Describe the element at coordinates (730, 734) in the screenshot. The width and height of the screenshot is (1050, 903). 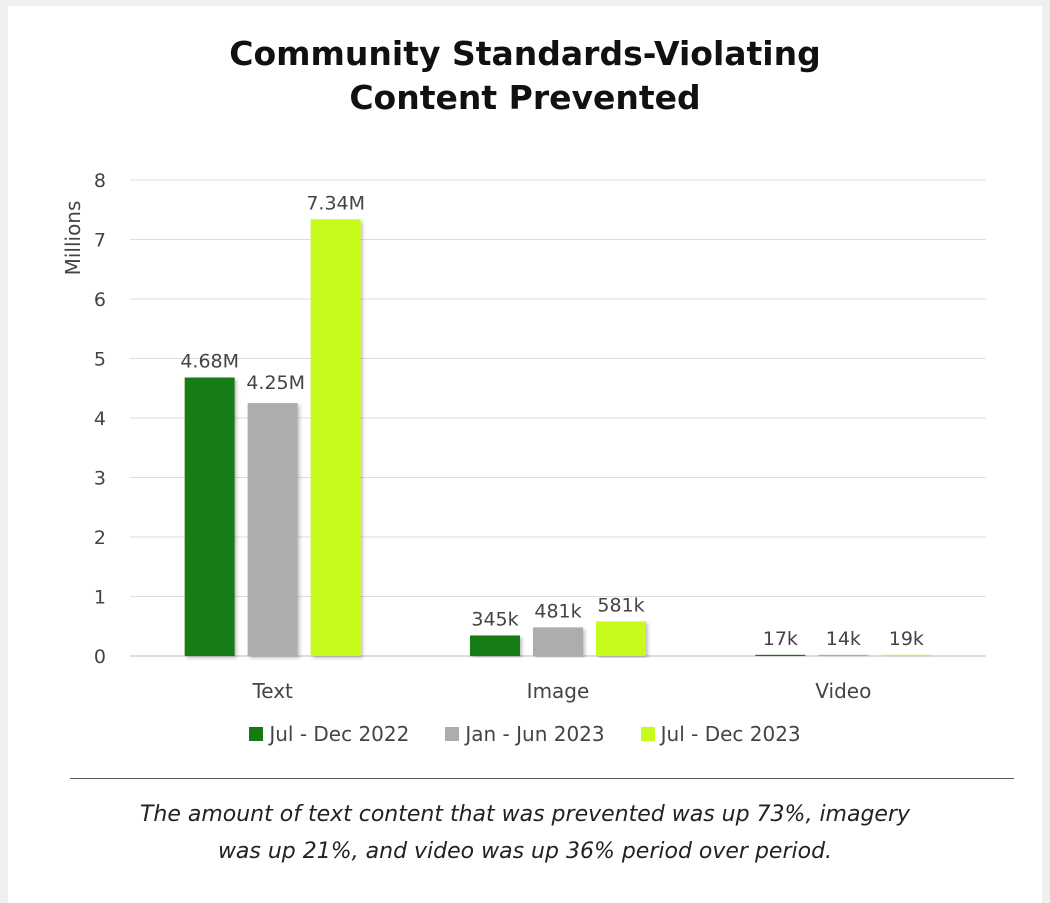
I see `legend-label-jul-dec-2023: Jul - Dec 2023` at that location.